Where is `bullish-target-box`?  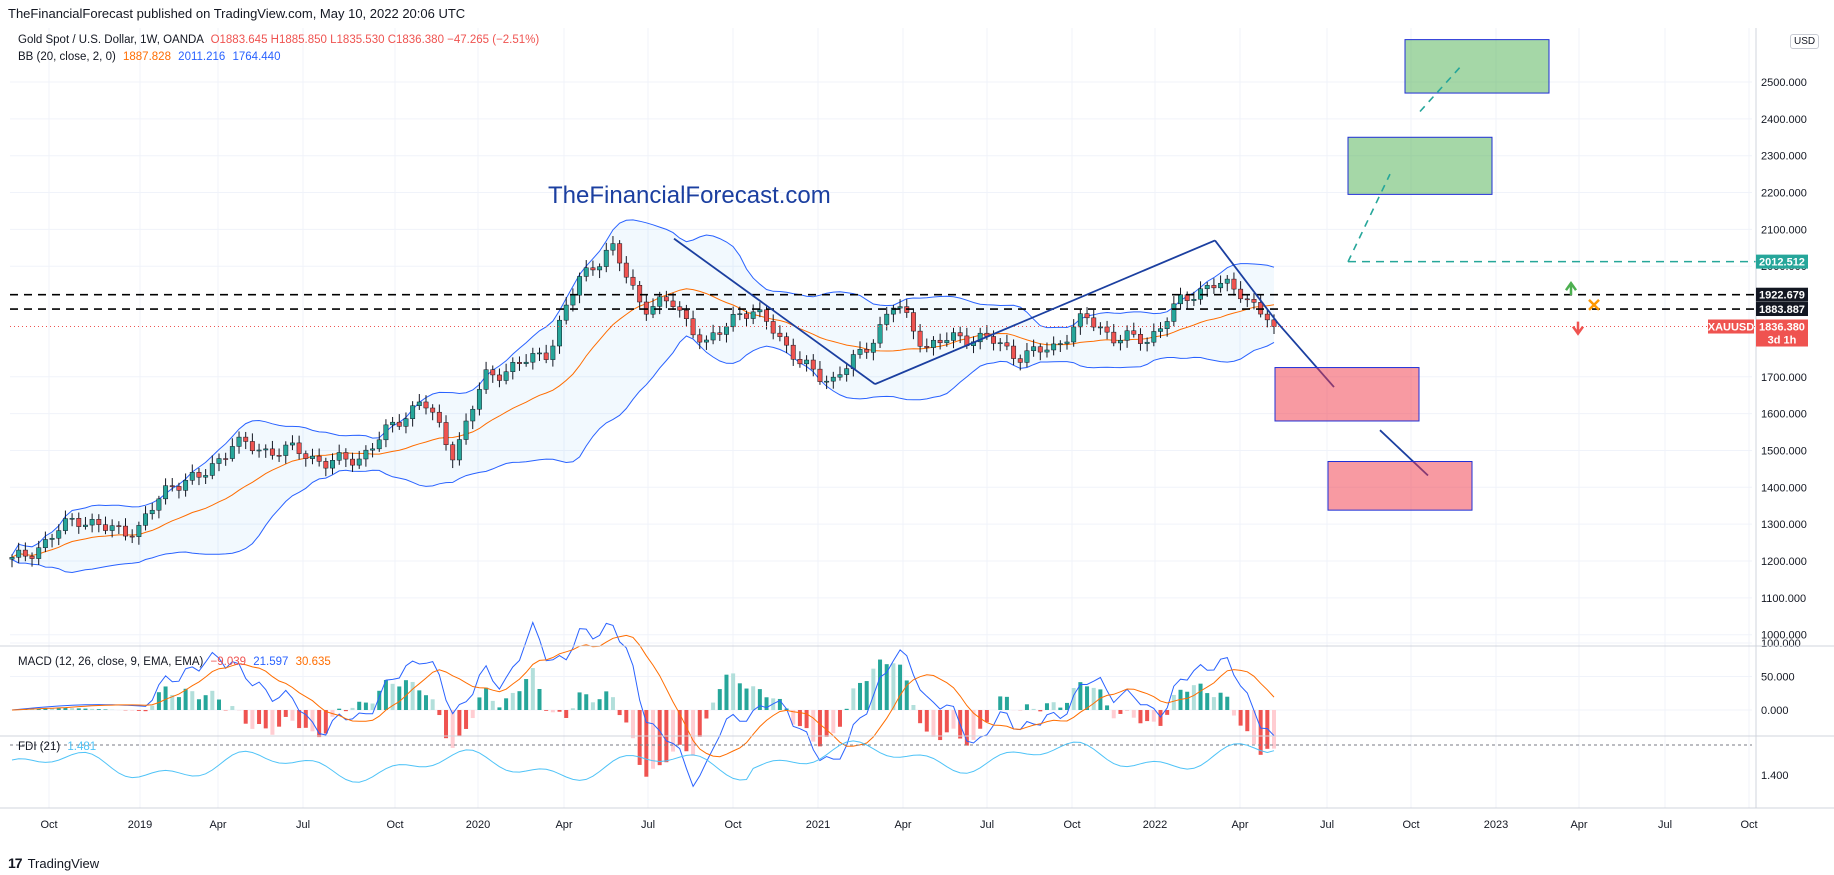 bullish-target-box is located at coordinates (1477, 66).